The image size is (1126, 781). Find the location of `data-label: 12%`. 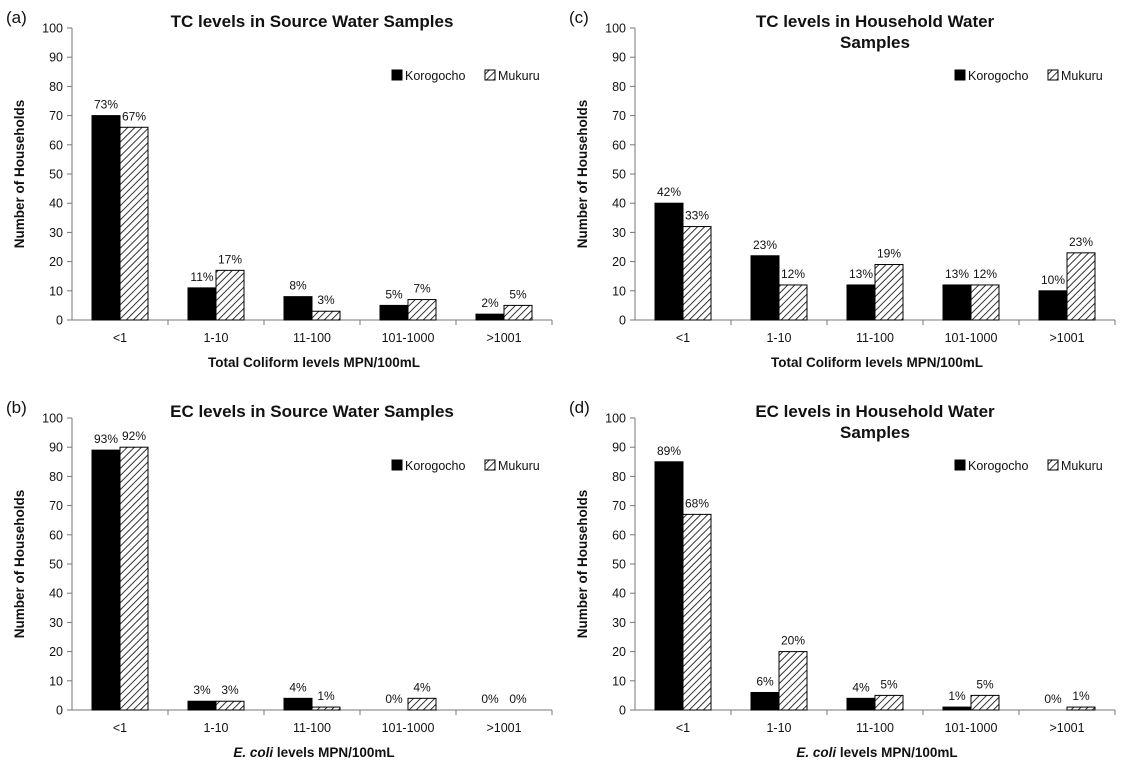

data-label: 12% is located at coordinates (985, 274).